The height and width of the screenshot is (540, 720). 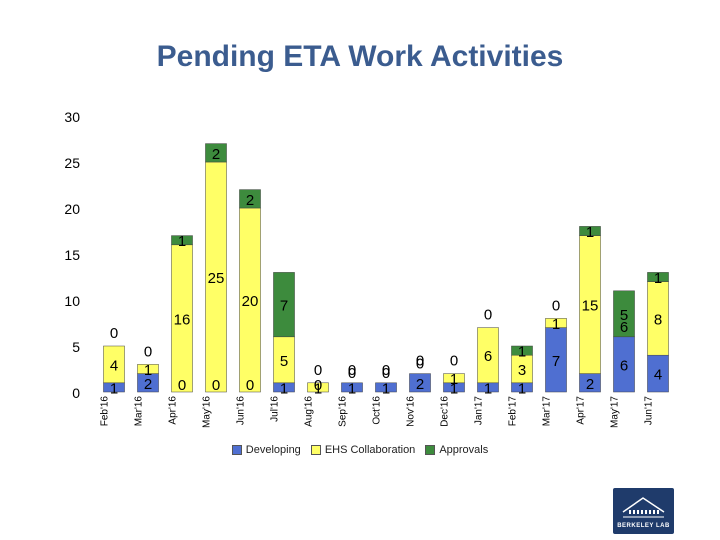 What do you see at coordinates (273, 450) in the screenshot?
I see `legend-label: Developing` at bounding box center [273, 450].